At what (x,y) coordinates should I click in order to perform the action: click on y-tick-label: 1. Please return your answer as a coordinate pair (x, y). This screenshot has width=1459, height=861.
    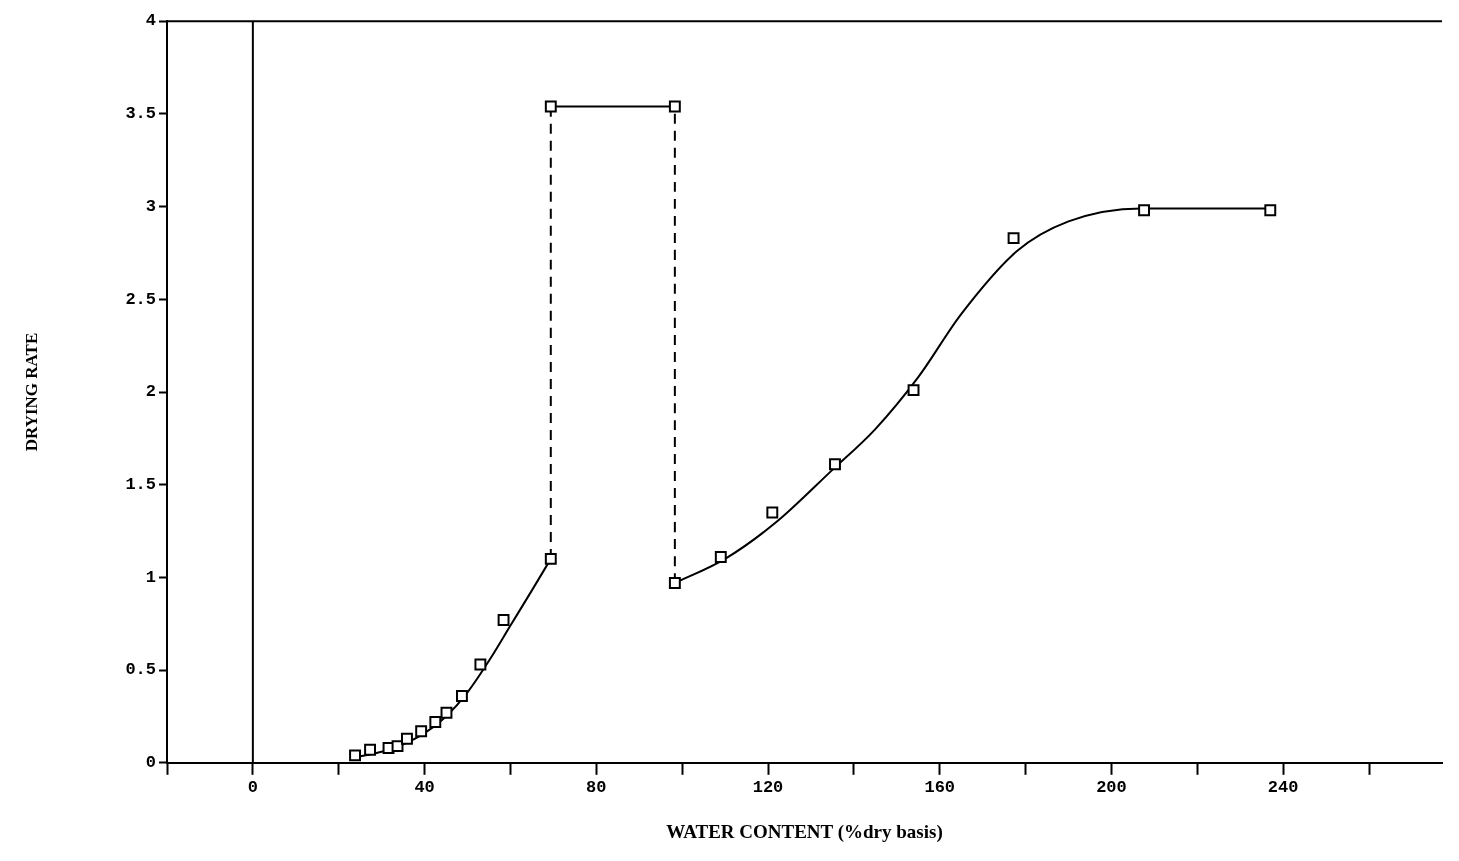
    Looking at the image, I should click on (150, 577).